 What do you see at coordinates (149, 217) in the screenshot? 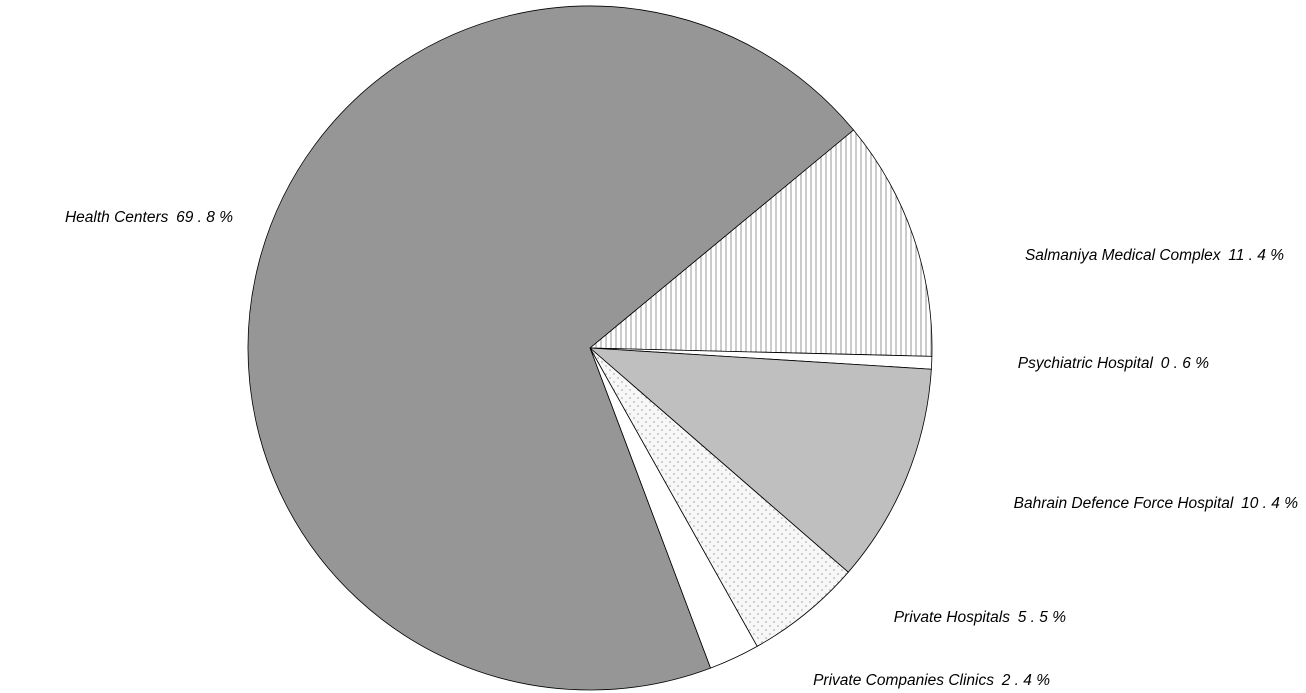
I see `slice-label-health-centers: Health Centers 69 . 8 %` at bounding box center [149, 217].